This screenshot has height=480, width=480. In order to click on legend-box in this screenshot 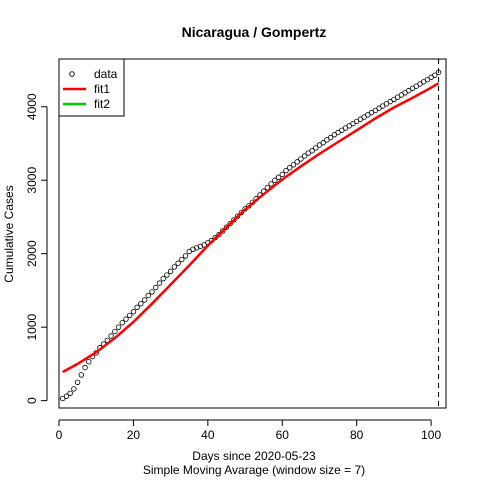, I will do `click(91, 87)`.